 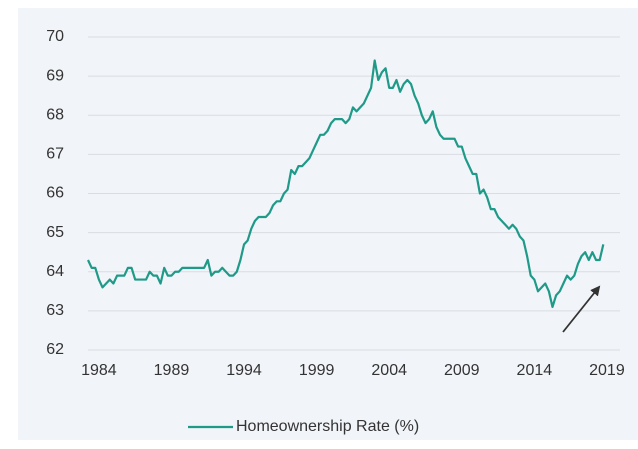 What do you see at coordinates (55, 310) in the screenshot?
I see `y-tick-label: 63` at bounding box center [55, 310].